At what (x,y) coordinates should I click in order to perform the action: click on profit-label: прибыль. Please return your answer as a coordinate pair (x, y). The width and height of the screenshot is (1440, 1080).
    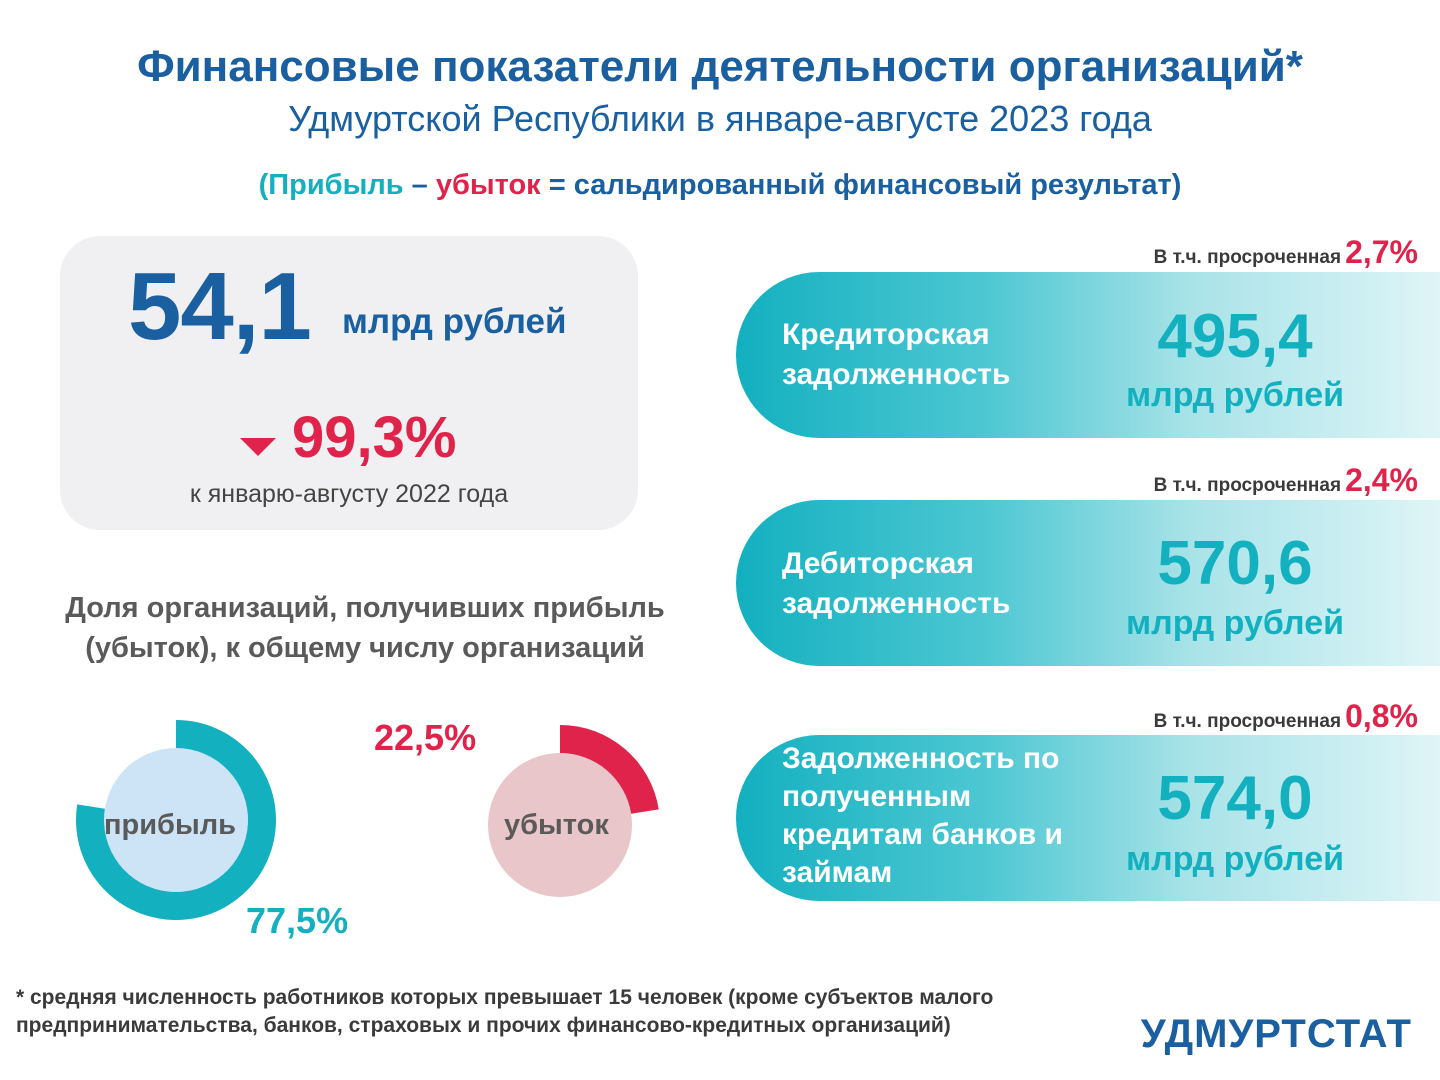
    Looking at the image, I should click on (170, 825).